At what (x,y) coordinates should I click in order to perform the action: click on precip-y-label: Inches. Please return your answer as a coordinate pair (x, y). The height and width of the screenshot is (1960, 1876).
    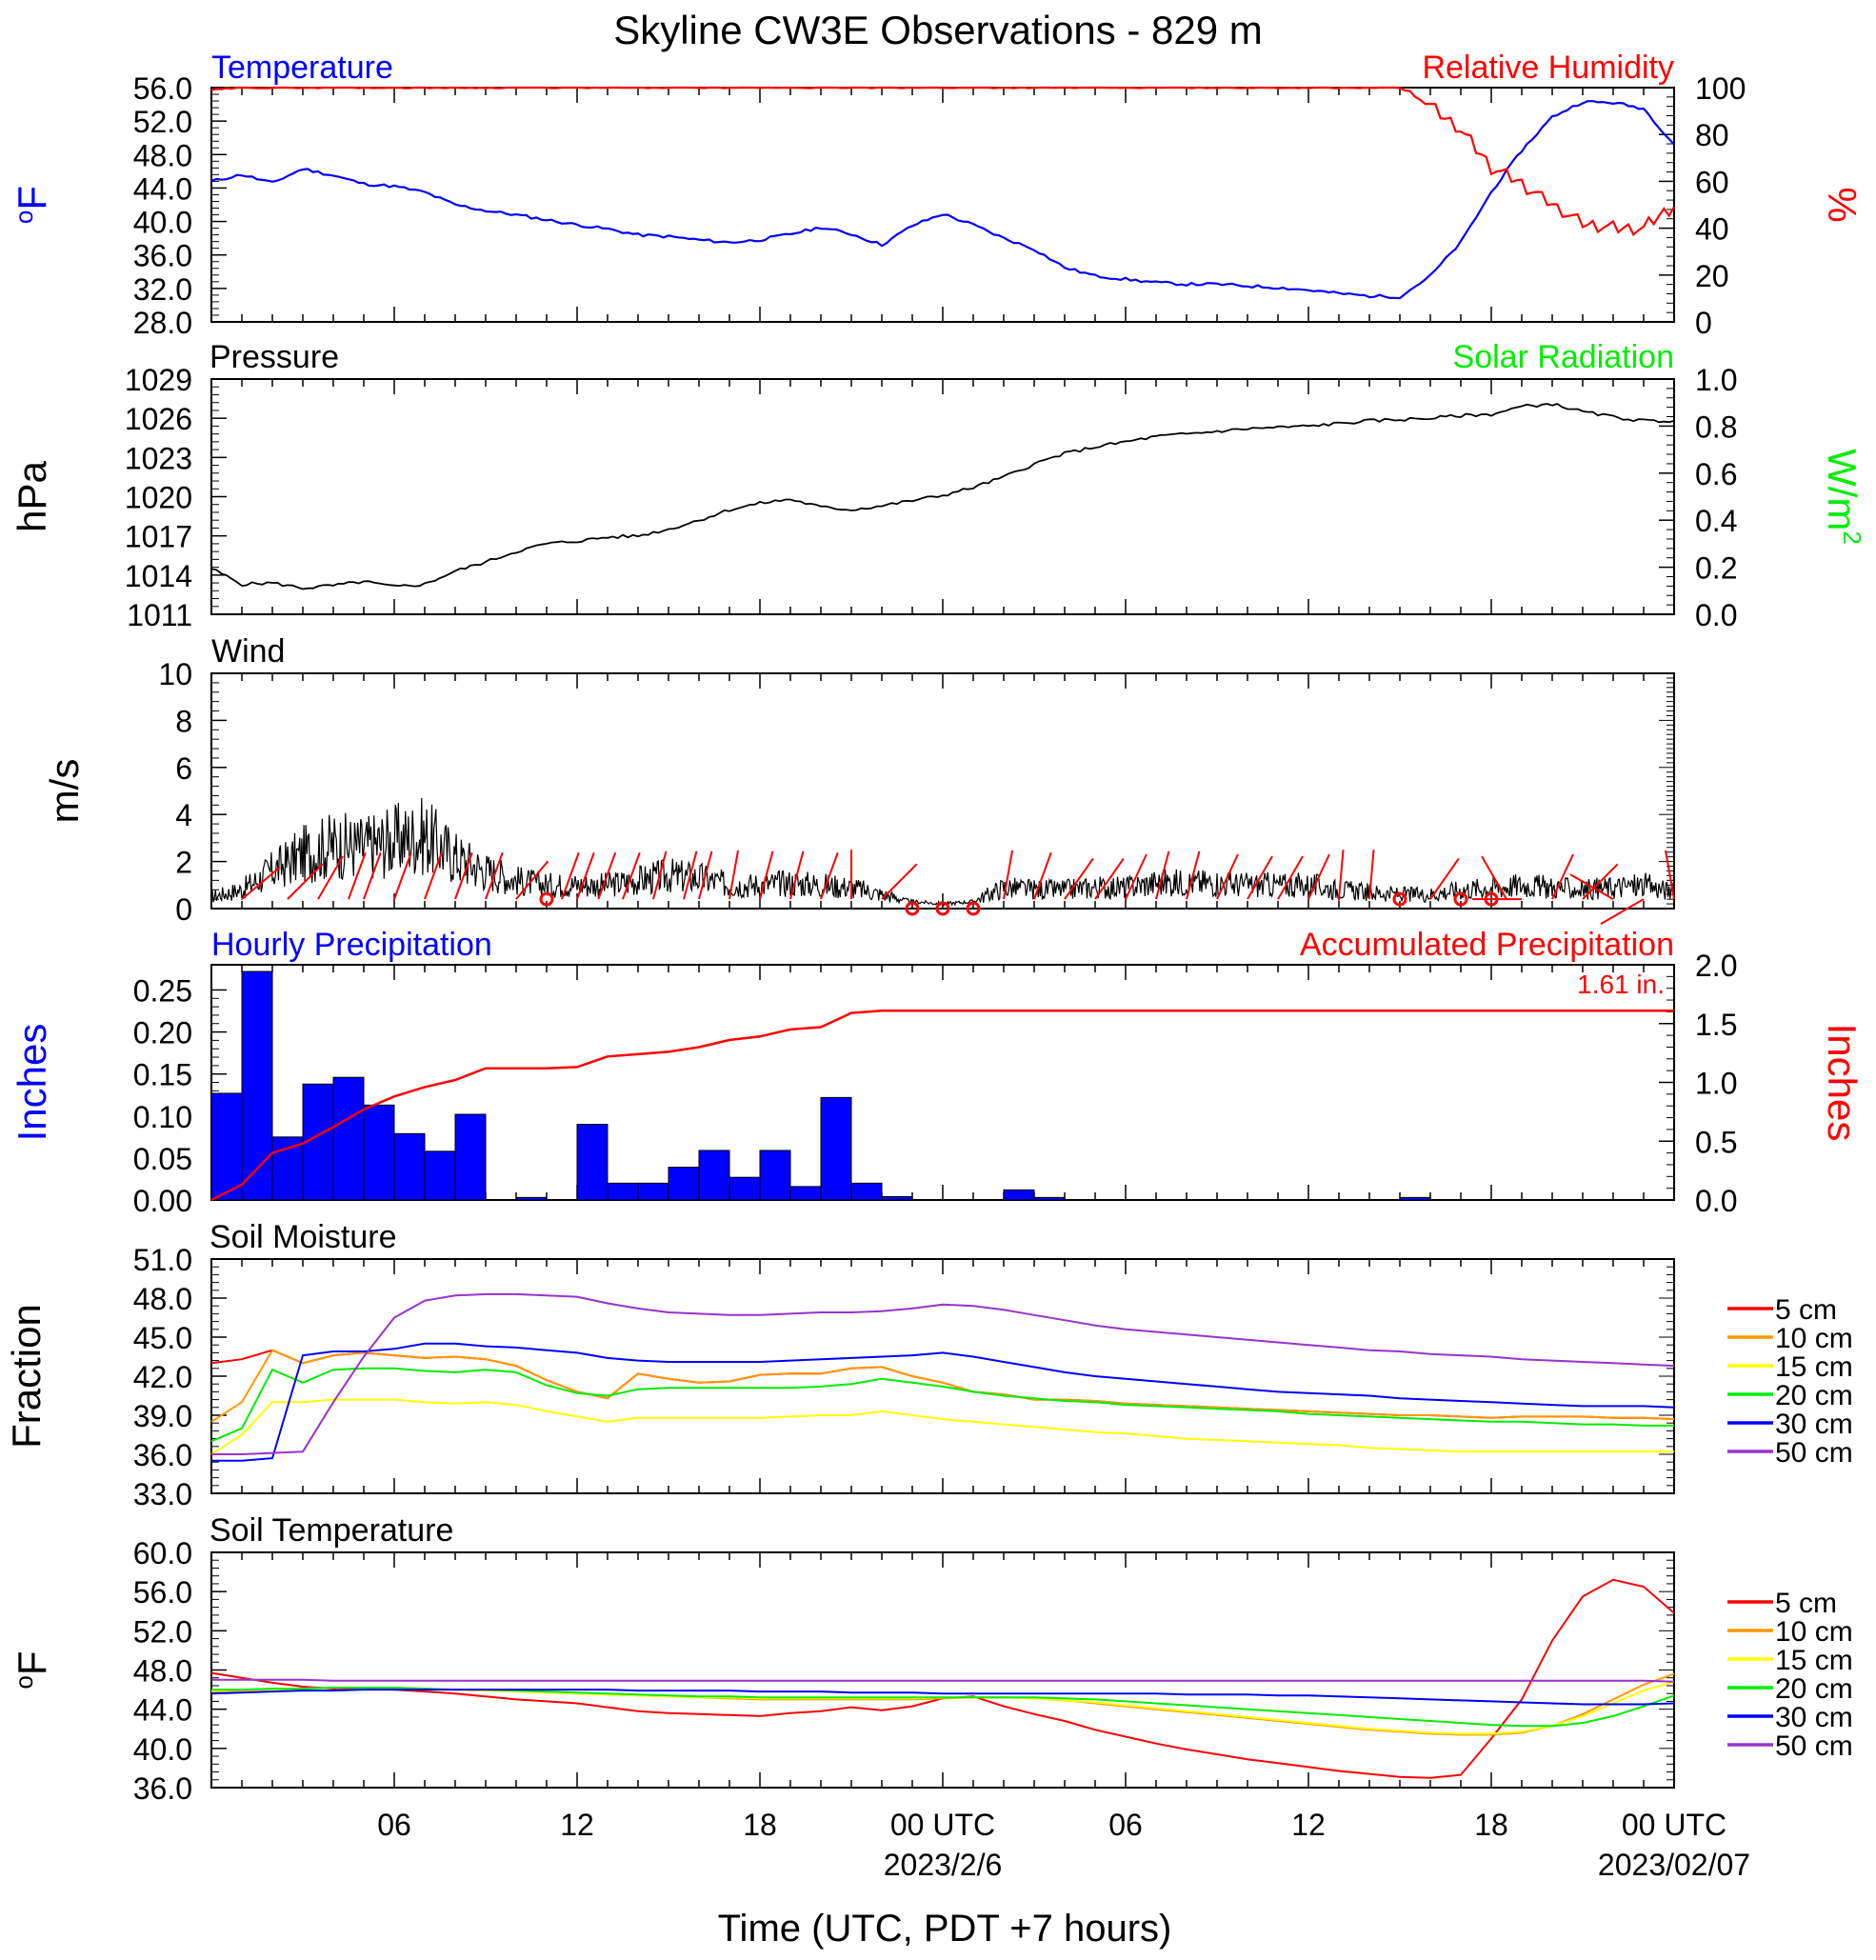
    Looking at the image, I should click on (32, 1083).